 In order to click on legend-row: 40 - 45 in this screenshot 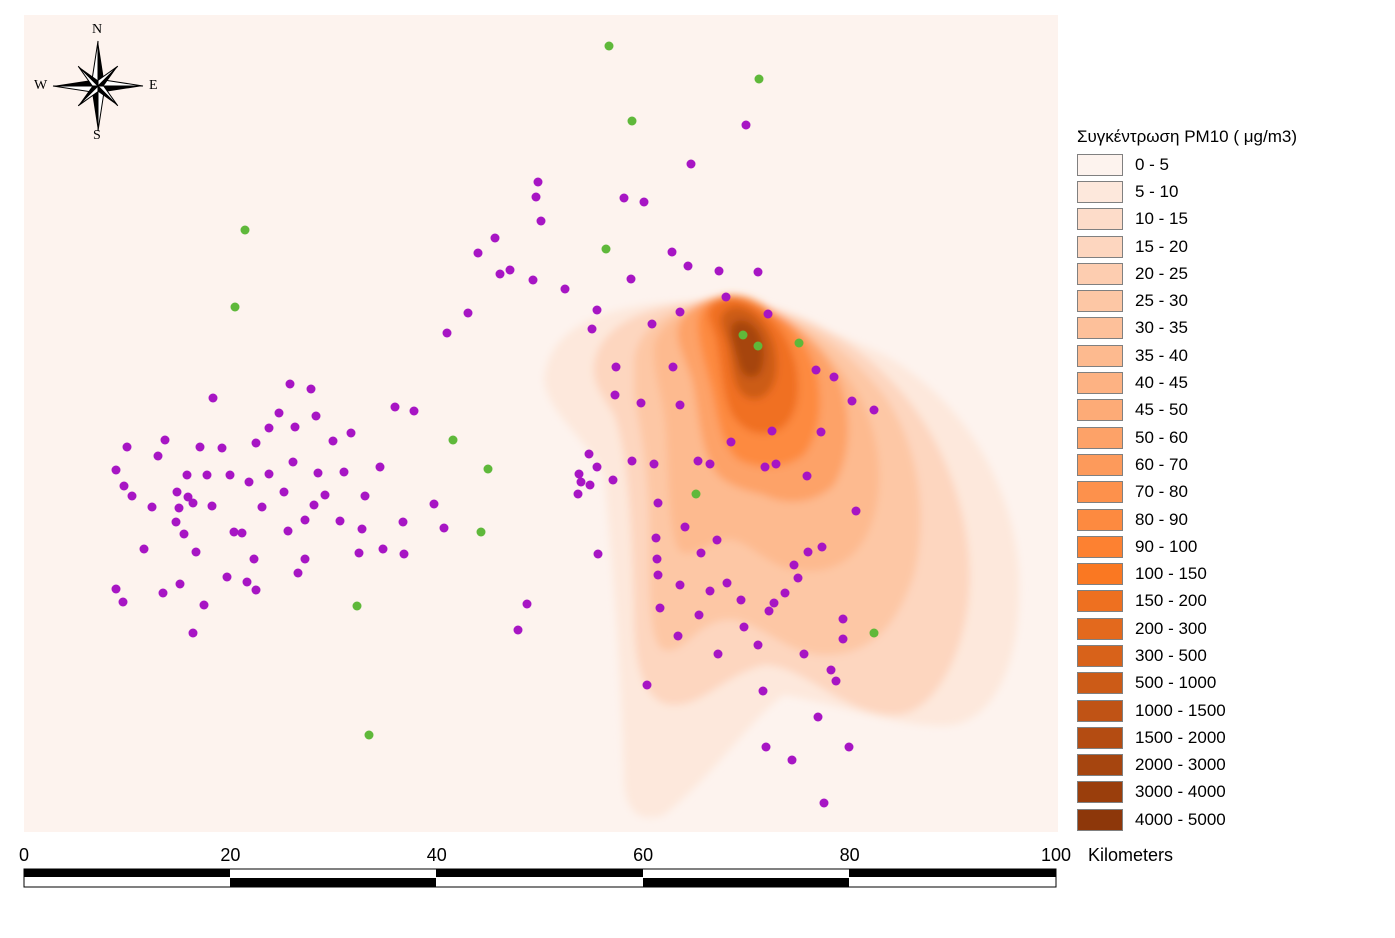, I will do `click(1227, 382)`.